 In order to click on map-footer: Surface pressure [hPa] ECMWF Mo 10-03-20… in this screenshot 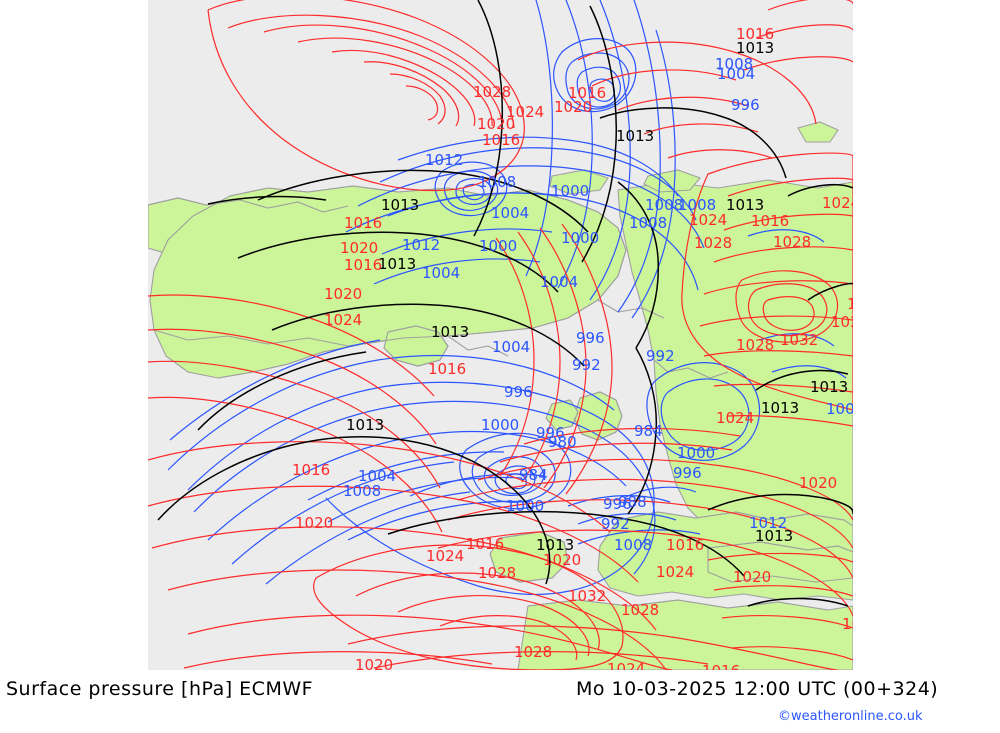, I will do `click(500, 701)`.